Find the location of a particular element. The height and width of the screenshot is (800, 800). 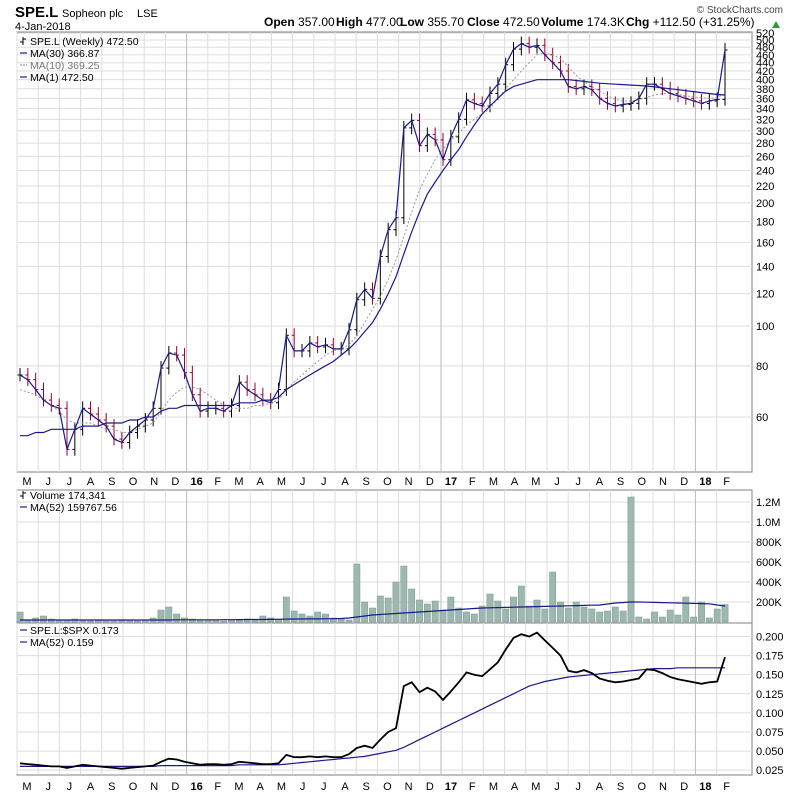

legend-label: SPE.L (Weekly) 472.50 is located at coordinates (84, 42).